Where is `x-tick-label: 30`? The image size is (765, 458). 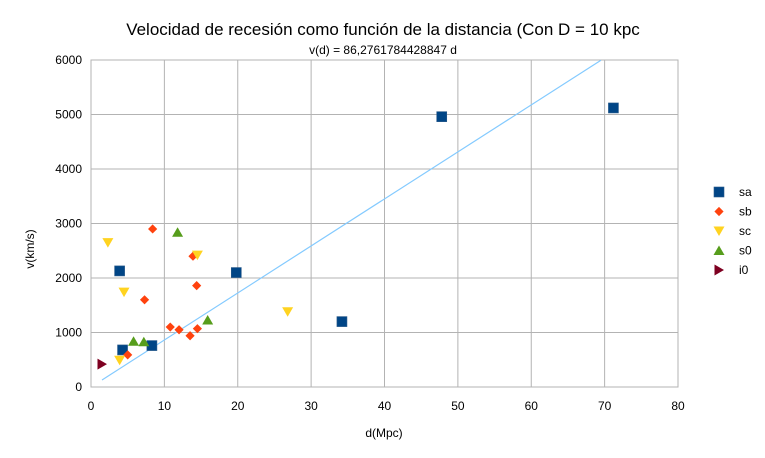 x-tick-label: 30 is located at coordinates (311, 406).